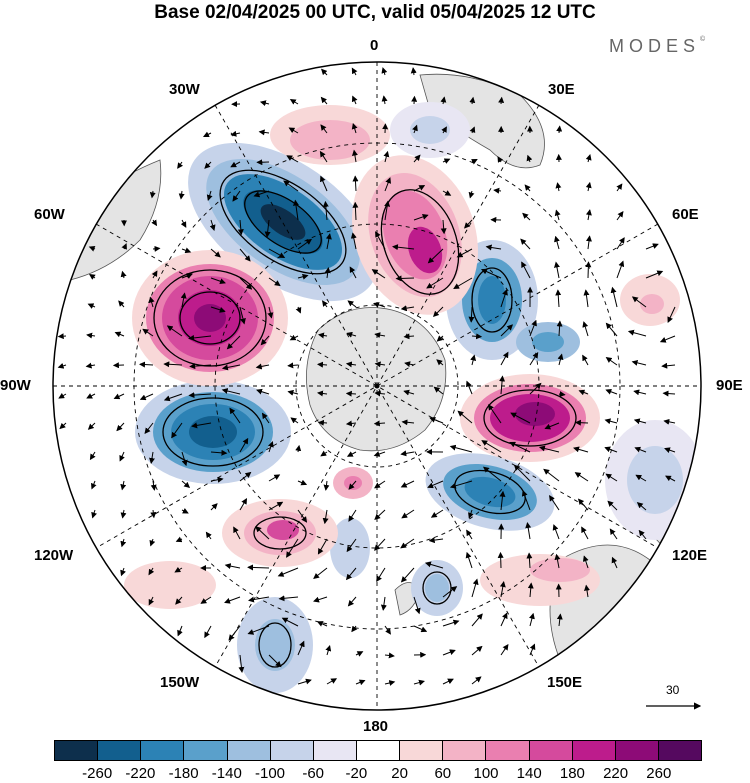 The height and width of the screenshot is (783, 750). Describe the element at coordinates (565, 682) in the screenshot. I see `lon-label-150e: 150E` at that location.